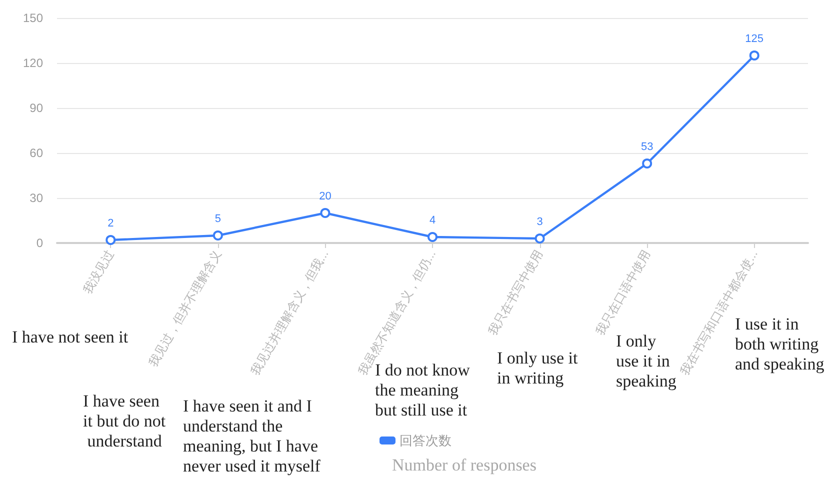  Describe the element at coordinates (647, 147) in the screenshot. I see `data-label: 53` at that location.